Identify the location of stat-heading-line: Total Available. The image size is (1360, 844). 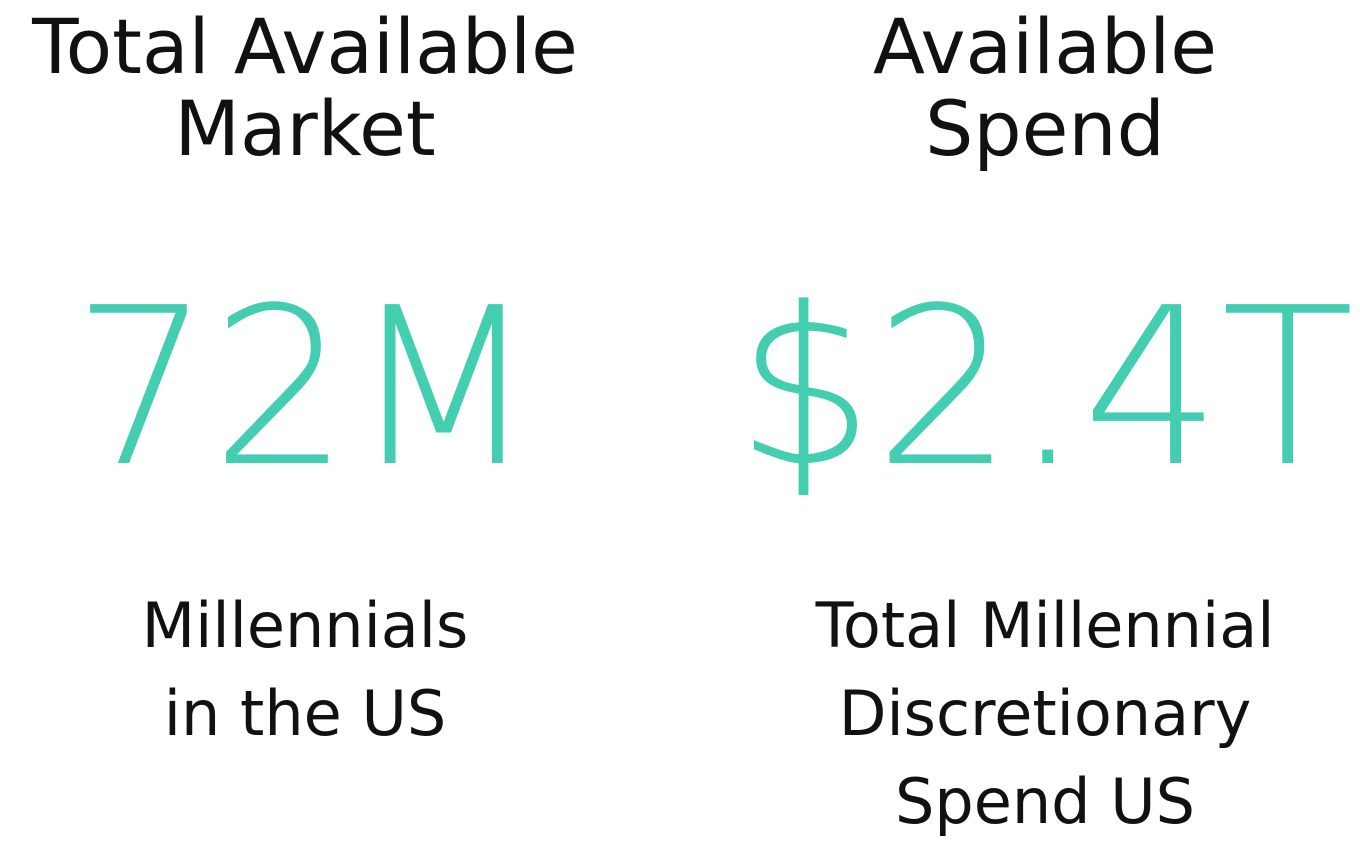
(305, 46).